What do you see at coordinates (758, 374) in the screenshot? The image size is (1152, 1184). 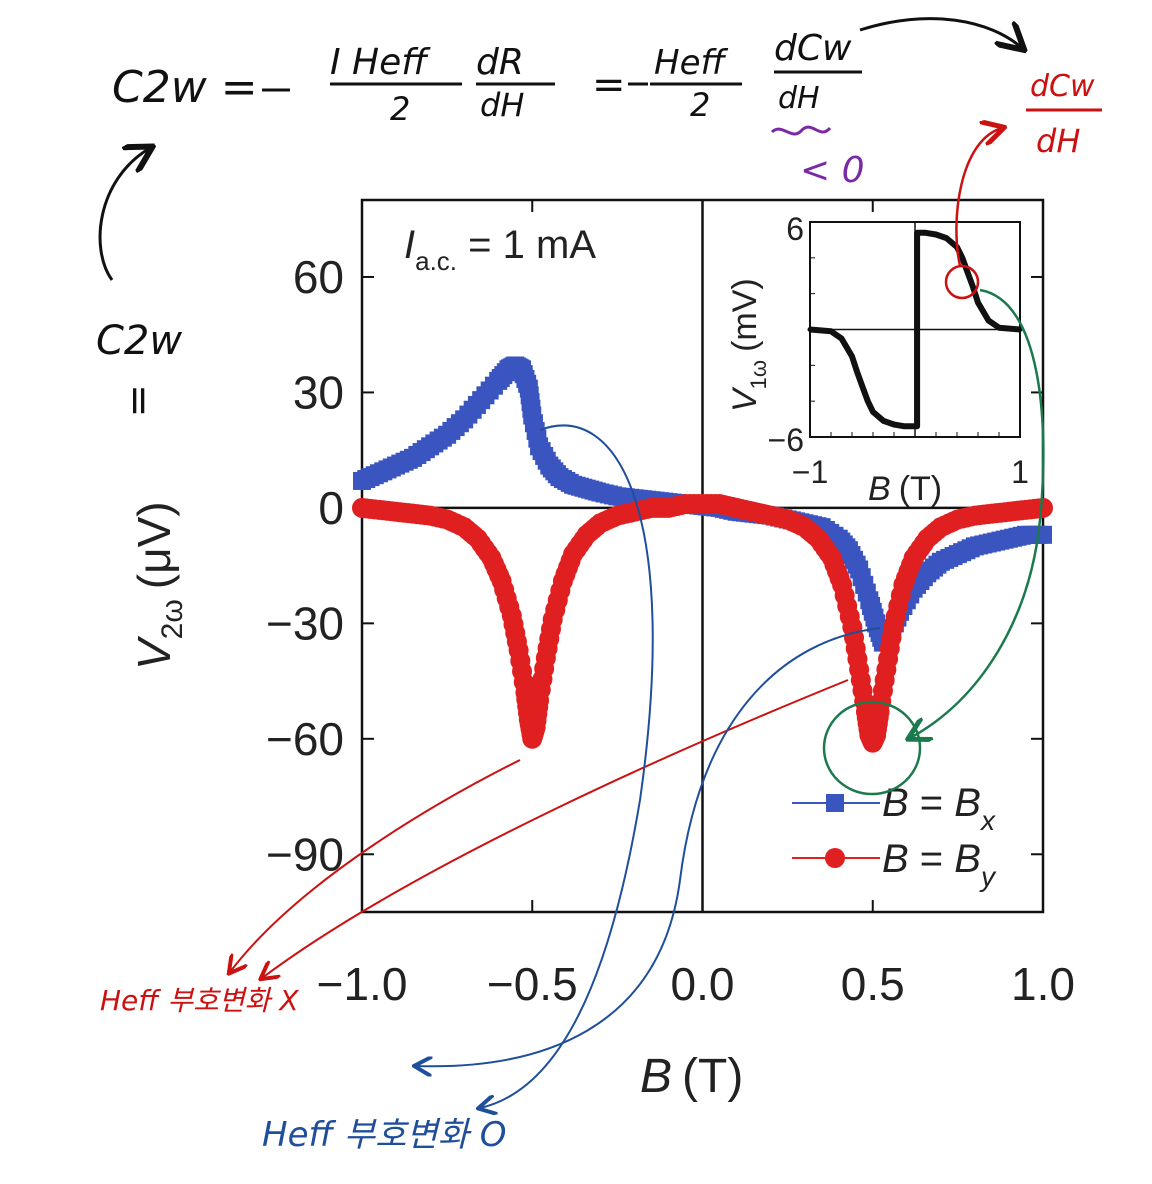 I see `inset-y-sub: 1ω` at bounding box center [758, 374].